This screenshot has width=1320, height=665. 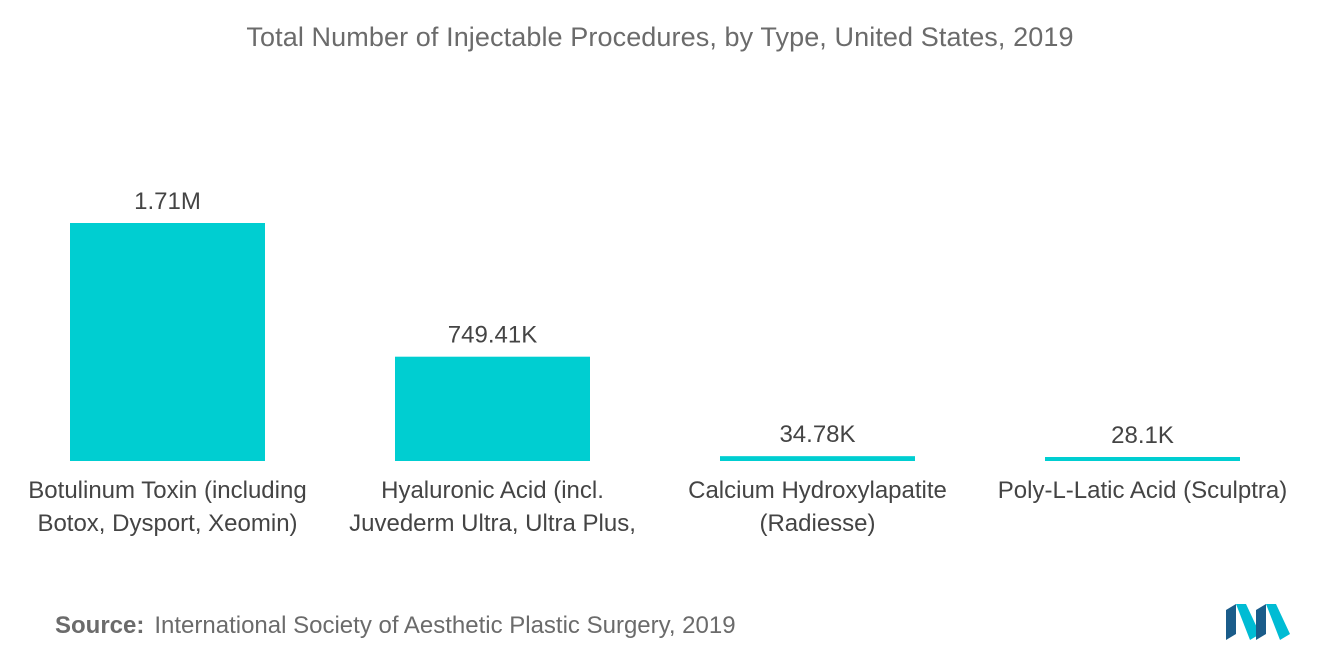 What do you see at coordinates (100, 625) in the screenshot?
I see `source-label: Source:` at bounding box center [100, 625].